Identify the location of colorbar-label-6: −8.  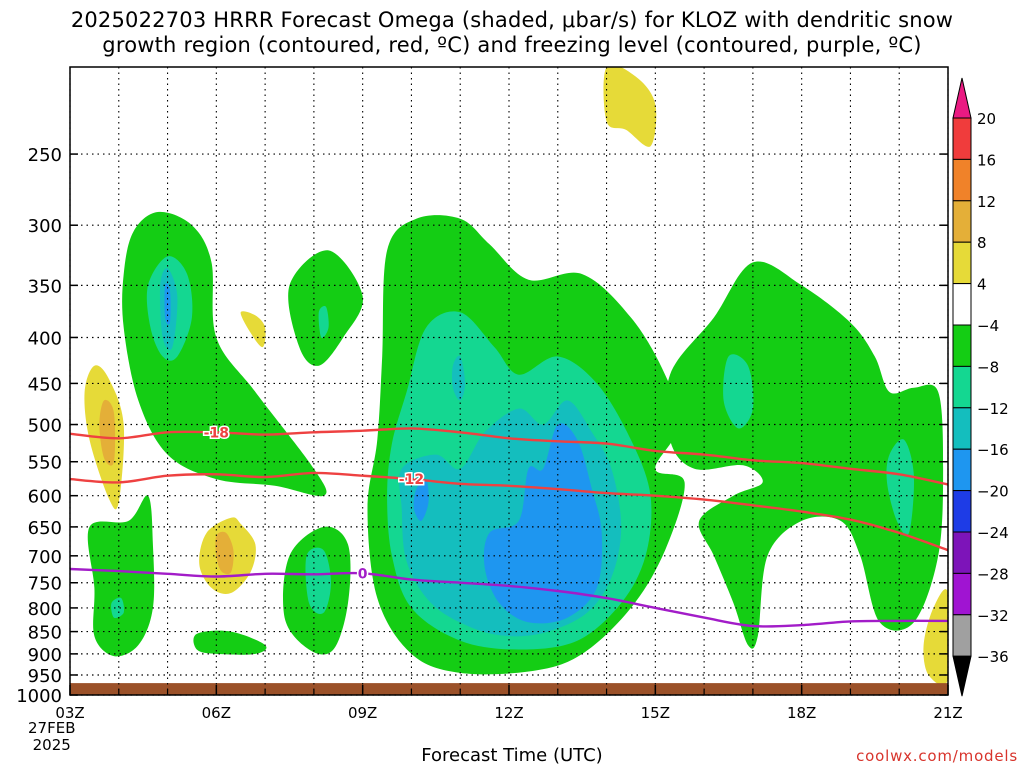
(988, 367).